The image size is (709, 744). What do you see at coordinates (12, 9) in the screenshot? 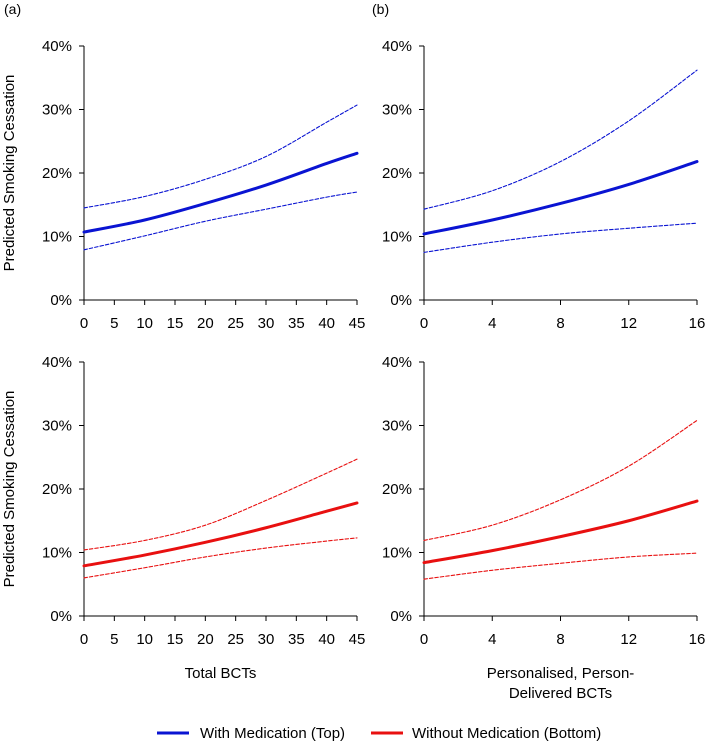
I see `panel-label: (a)` at bounding box center [12, 9].